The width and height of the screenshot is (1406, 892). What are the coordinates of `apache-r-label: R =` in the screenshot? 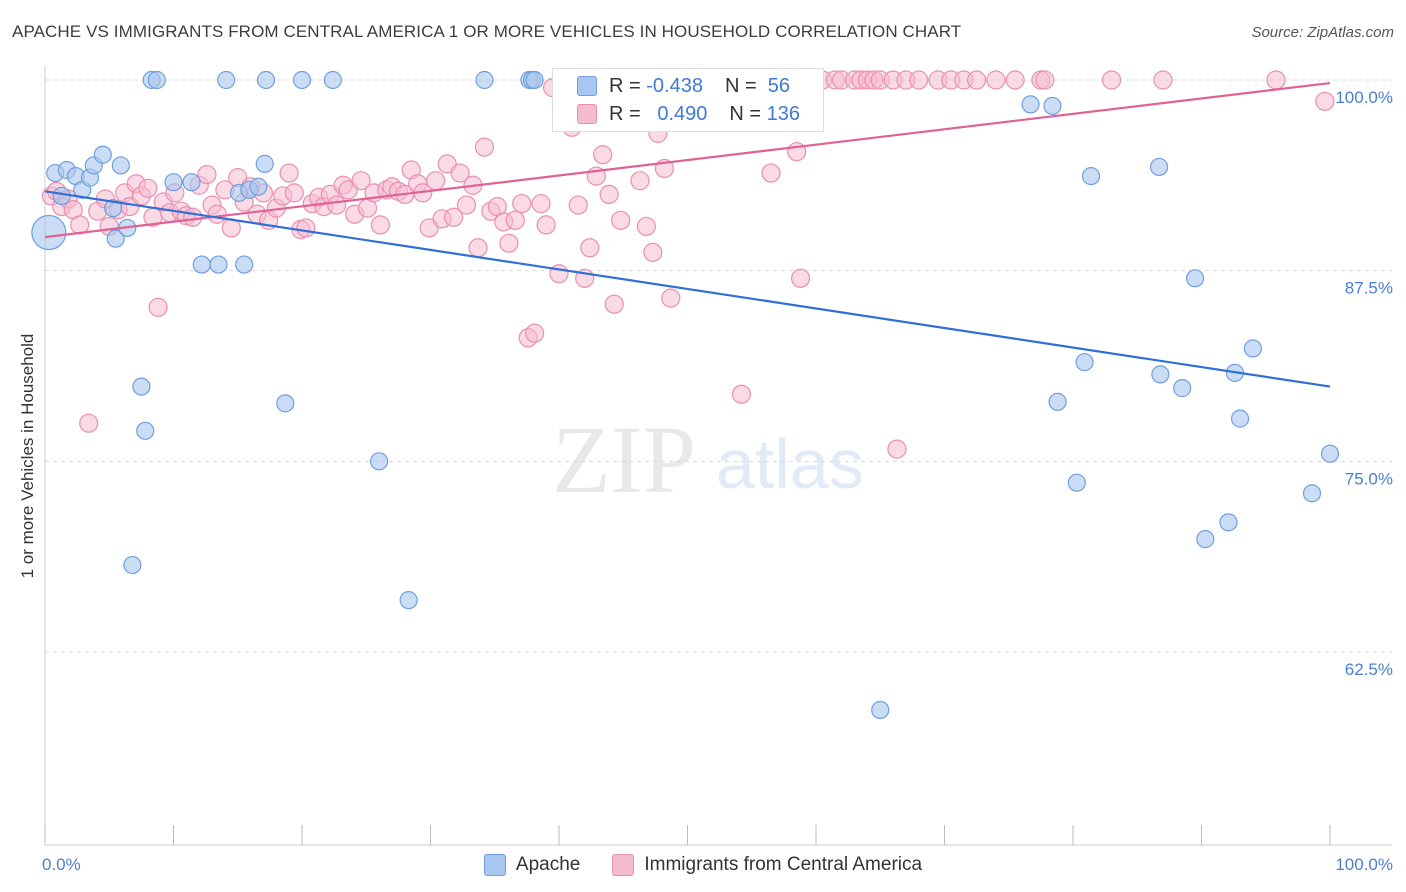 It's located at (625, 85).